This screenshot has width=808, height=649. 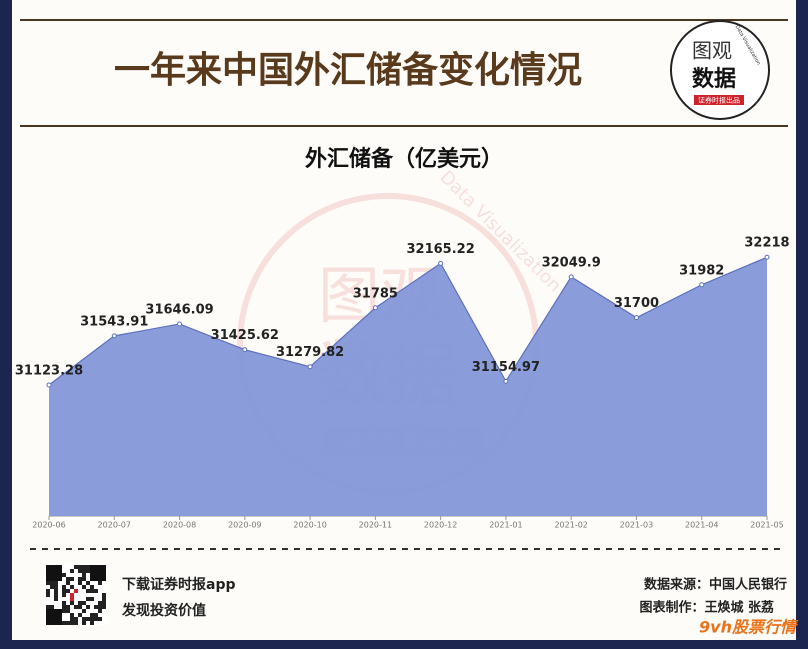 I want to click on data-label: 31785, so click(x=375, y=293).